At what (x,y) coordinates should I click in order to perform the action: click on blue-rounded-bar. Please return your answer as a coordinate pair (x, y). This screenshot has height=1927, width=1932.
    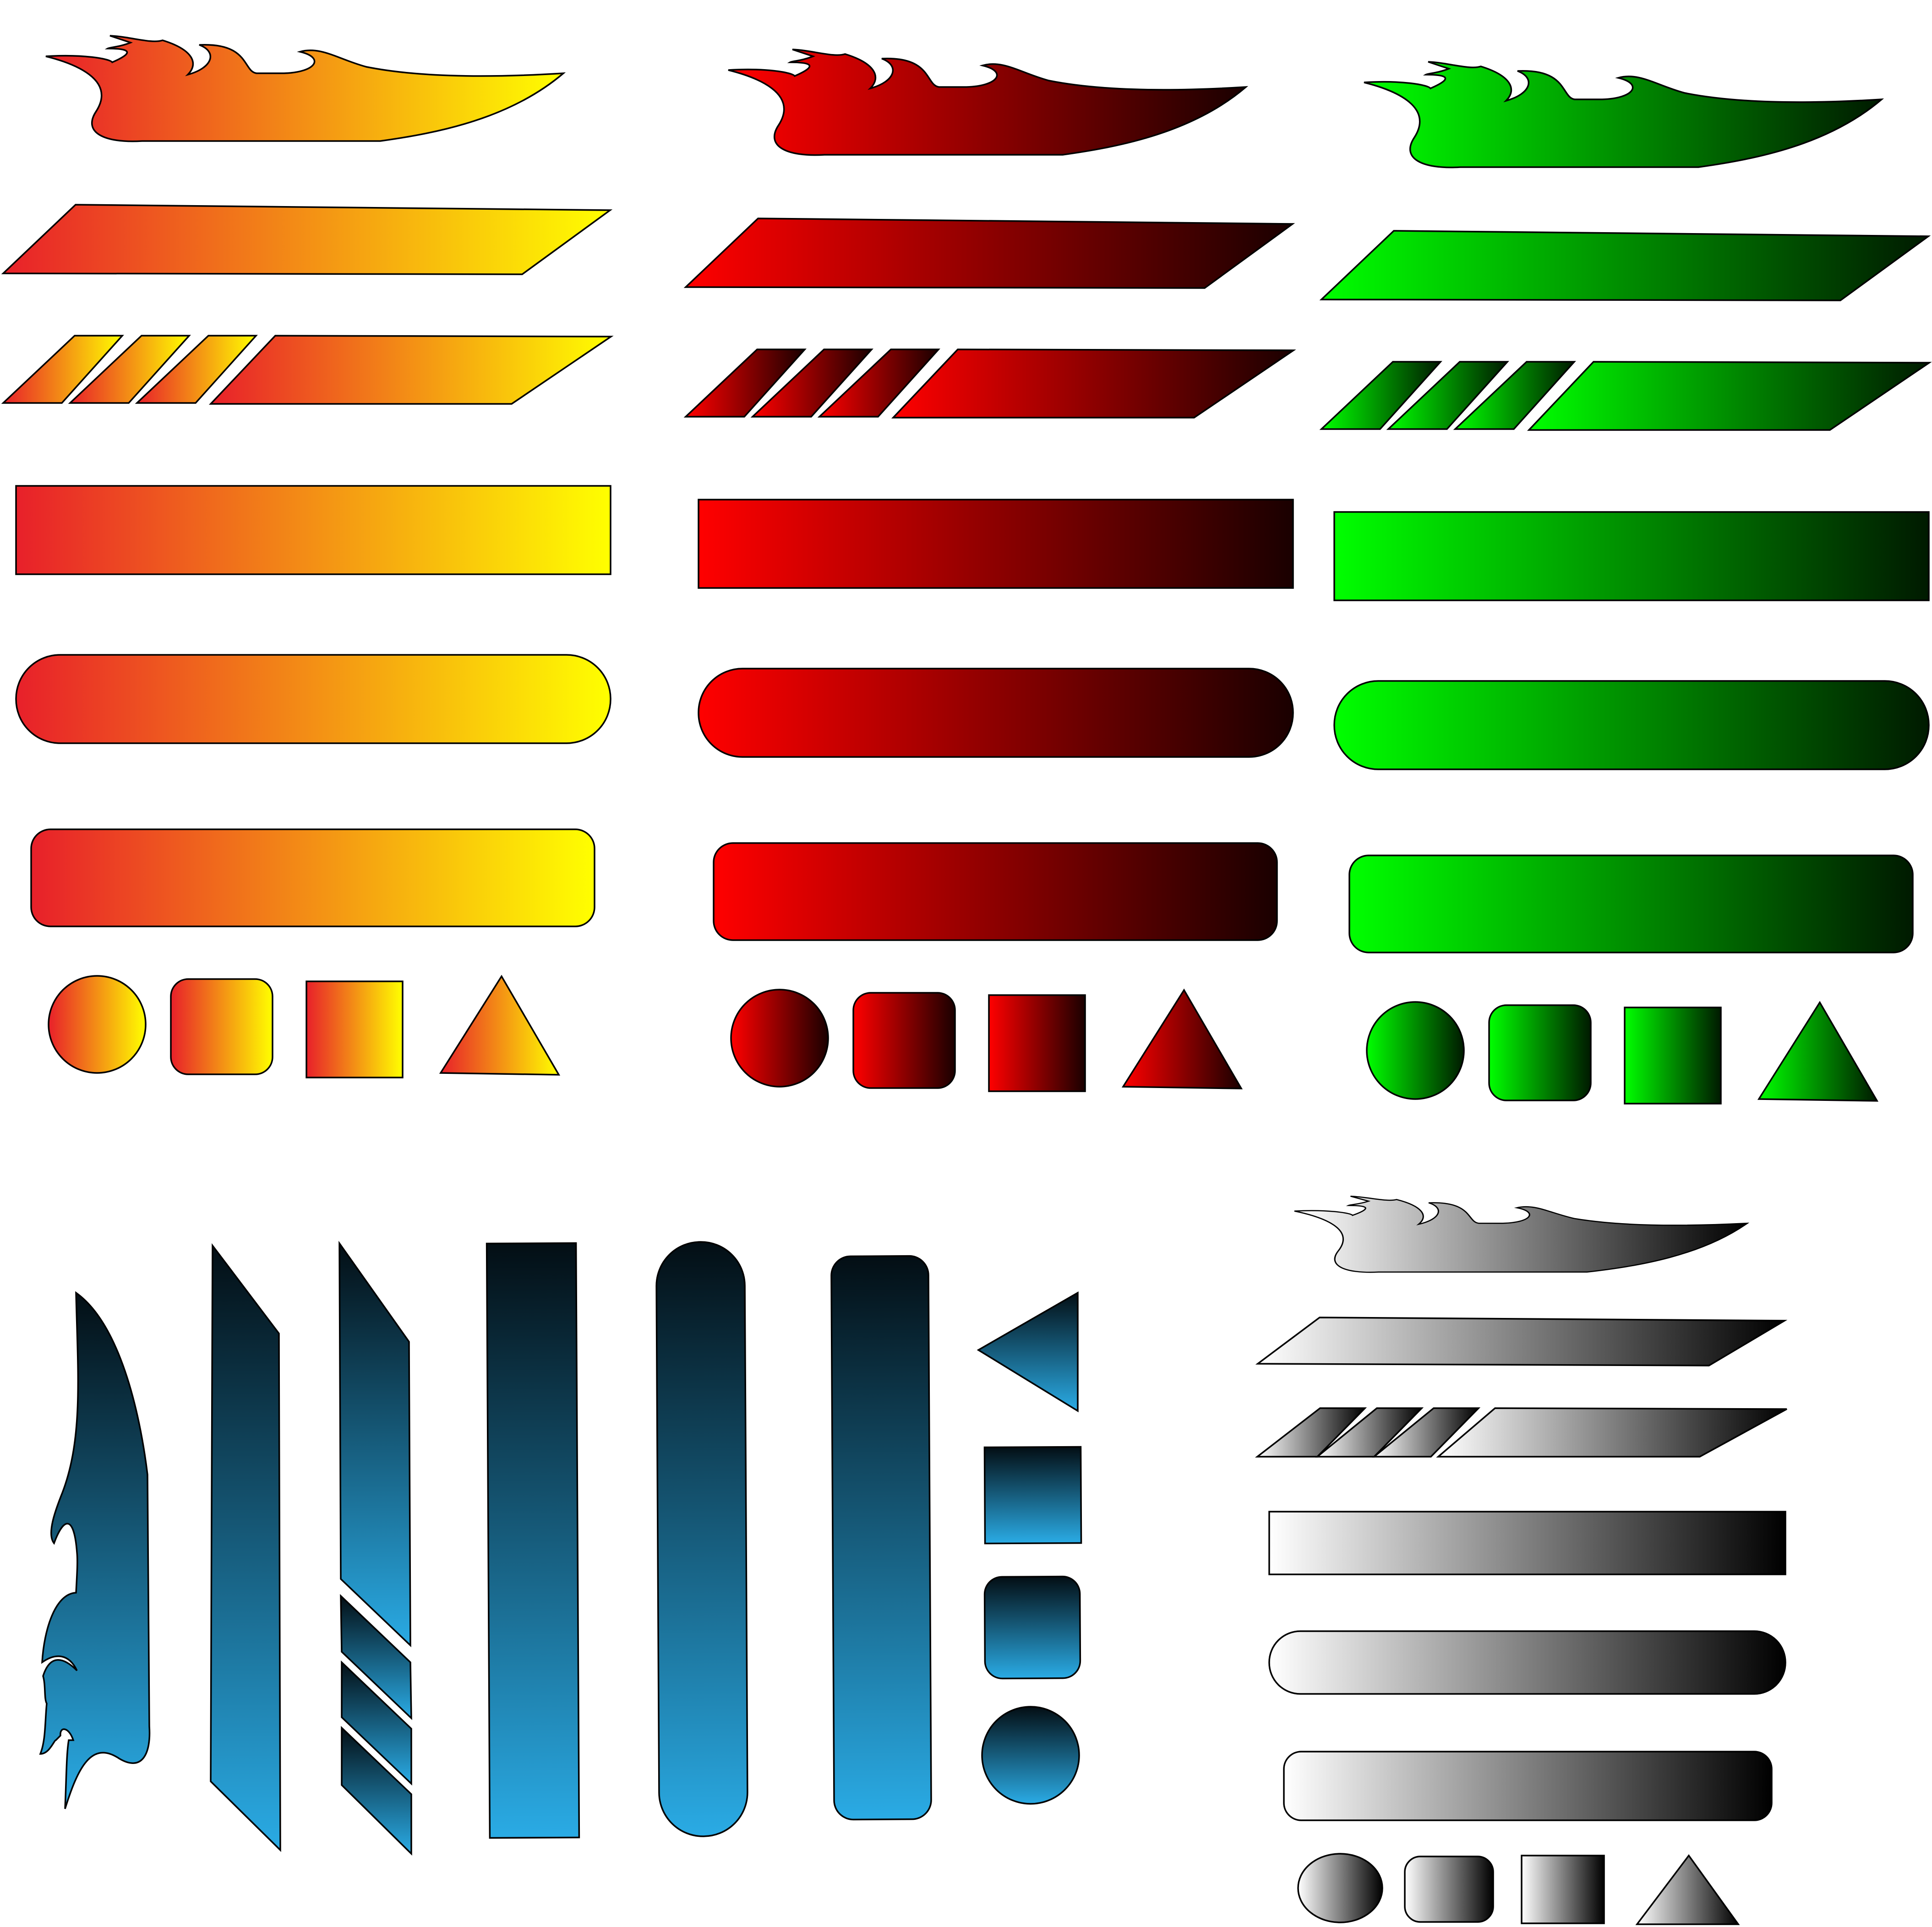
    Looking at the image, I should click on (881, 1538).